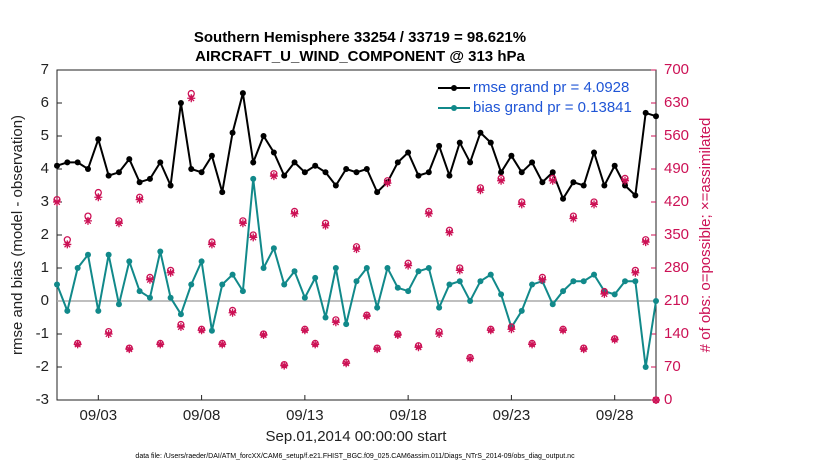 The image size is (830, 470). Describe the element at coordinates (705, 235) in the screenshot. I see `y2-axis-label: # of obs: o=possible; ×=assimilated` at that location.